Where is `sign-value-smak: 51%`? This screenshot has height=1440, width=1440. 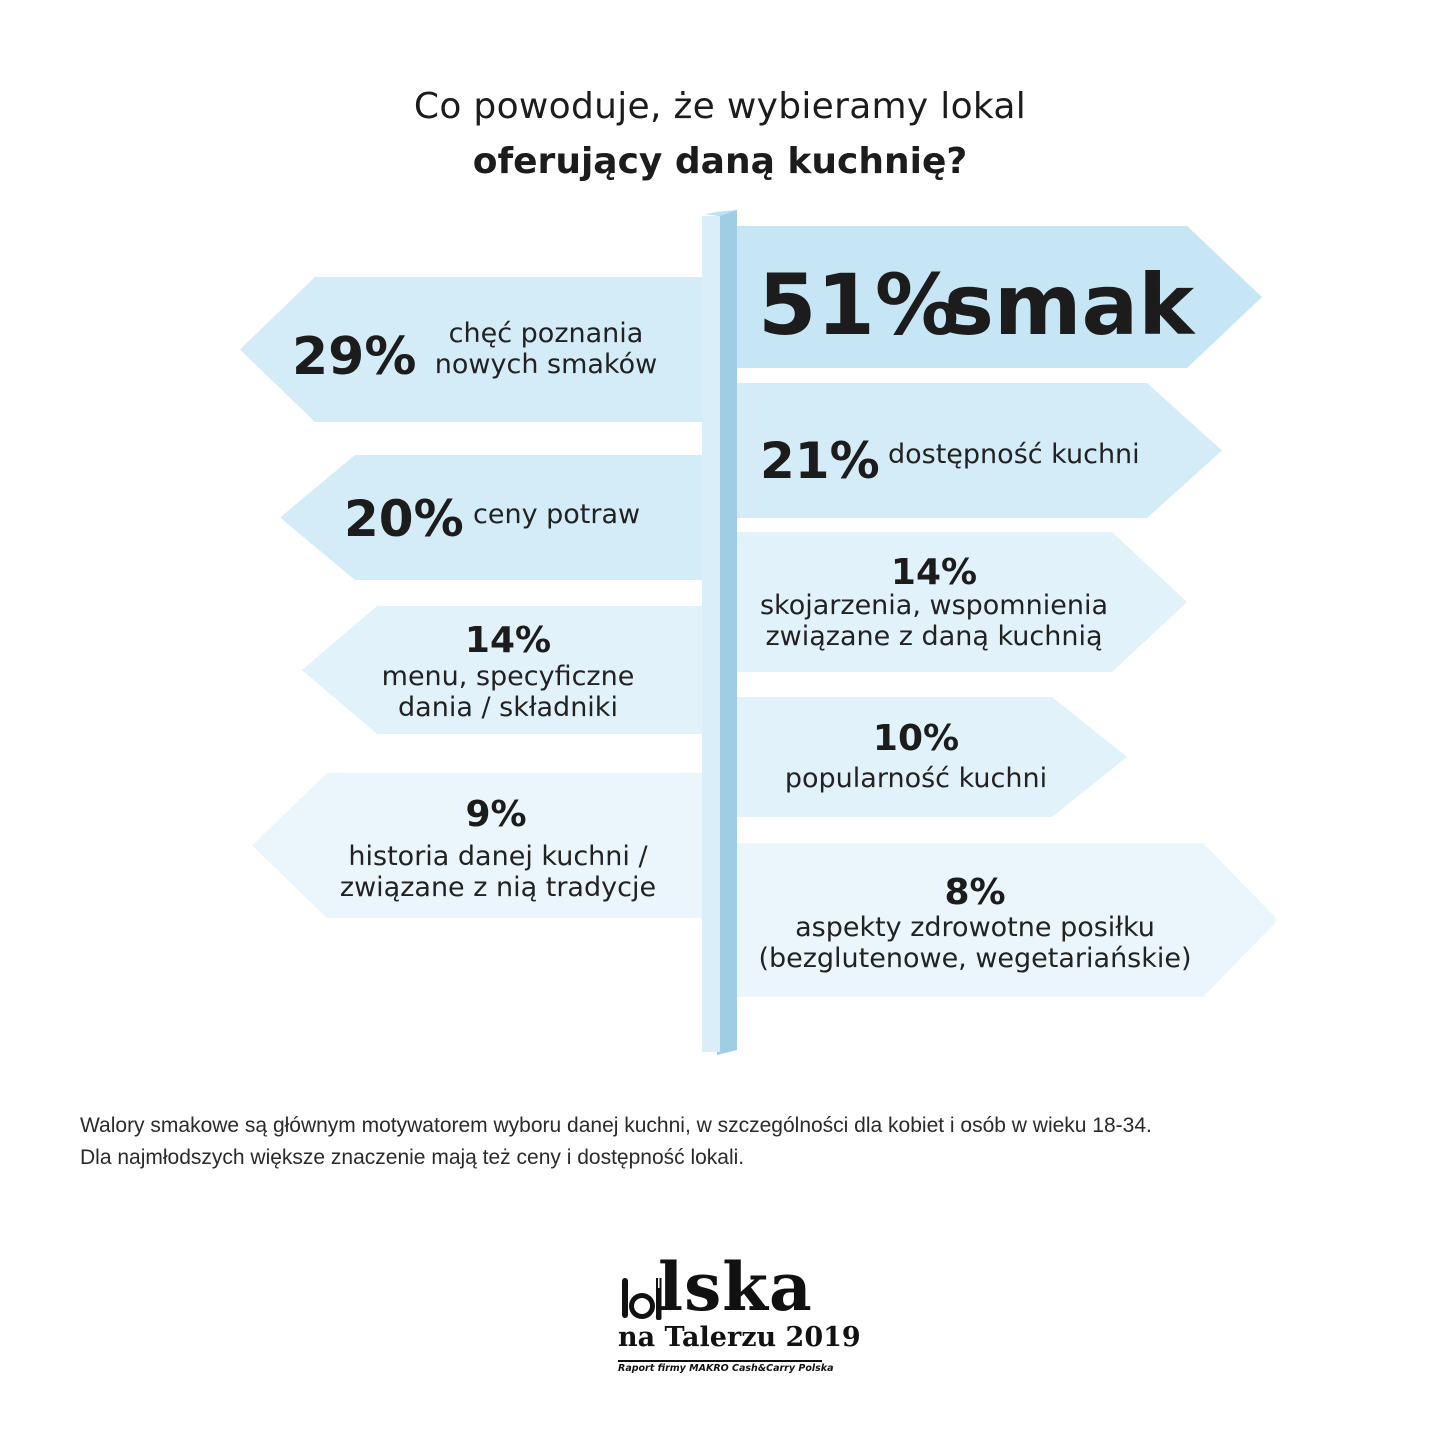
sign-value-smak: 51% is located at coordinates (858, 305).